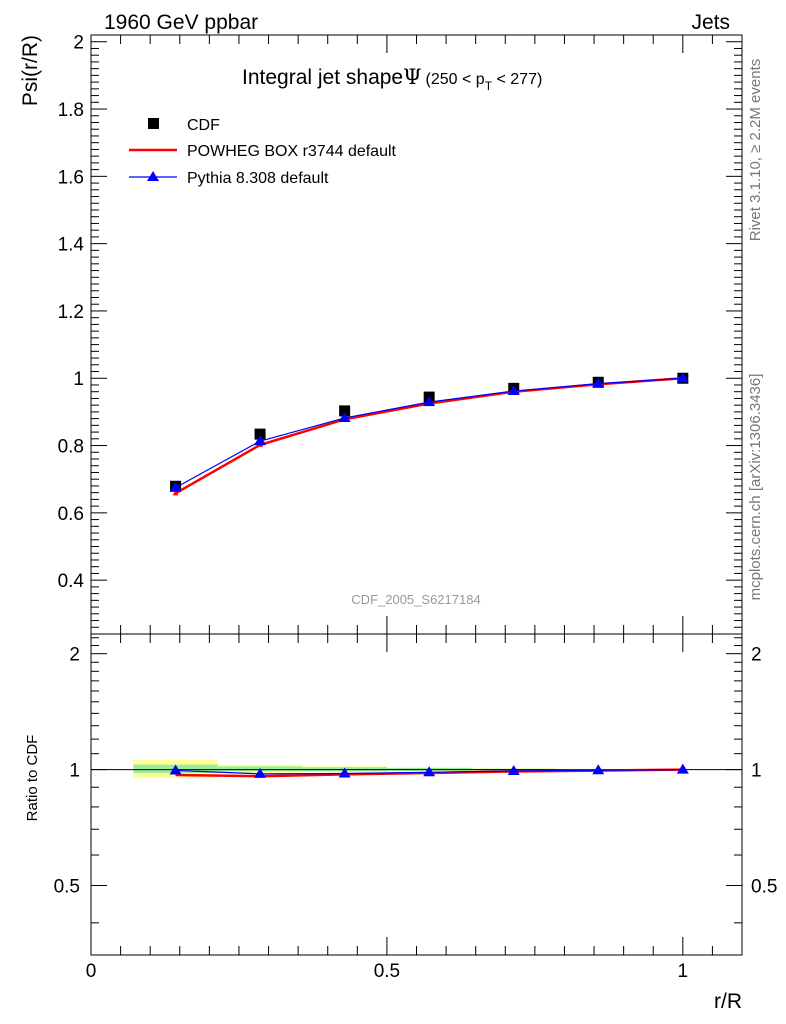 Image resolution: width=786 pixels, height=1024 pixels. Describe the element at coordinates (78, 379) in the screenshot. I see `main-ytick-label: 1` at that location.